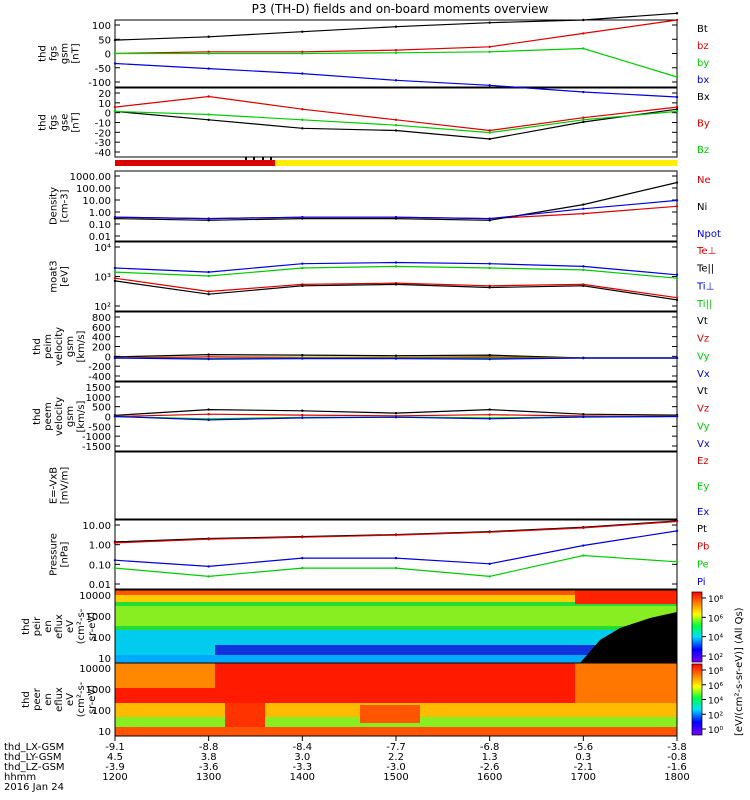 Image resolution: width=750 pixels, height=800 pixels. What do you see at coordinates (99, 427) in the screenshot?
I see `y-tick-label: -500` at bounding box center [99, 427].